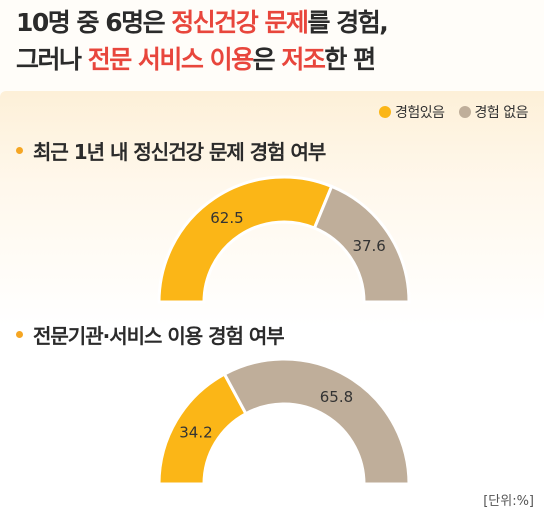 Image resolution: width=544 pixels, height=519 pixels. Describe the element at coordinates (368, 246) in the screenshot. I see `chart-1-value-label-not-experienced: 37.6` at that location.